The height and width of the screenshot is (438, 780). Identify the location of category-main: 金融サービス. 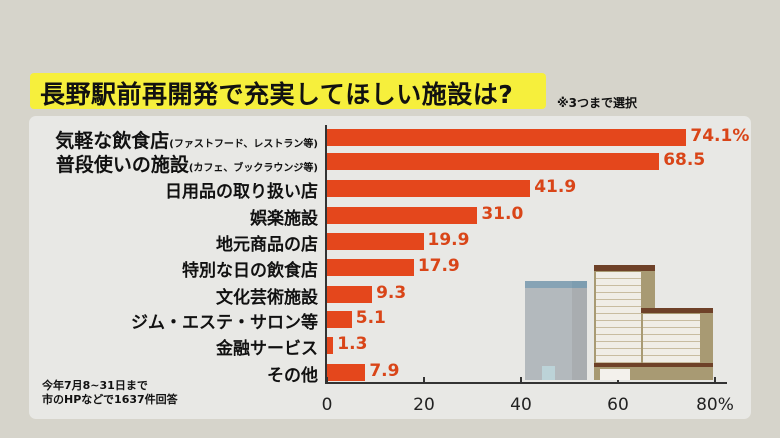
(267, 349).